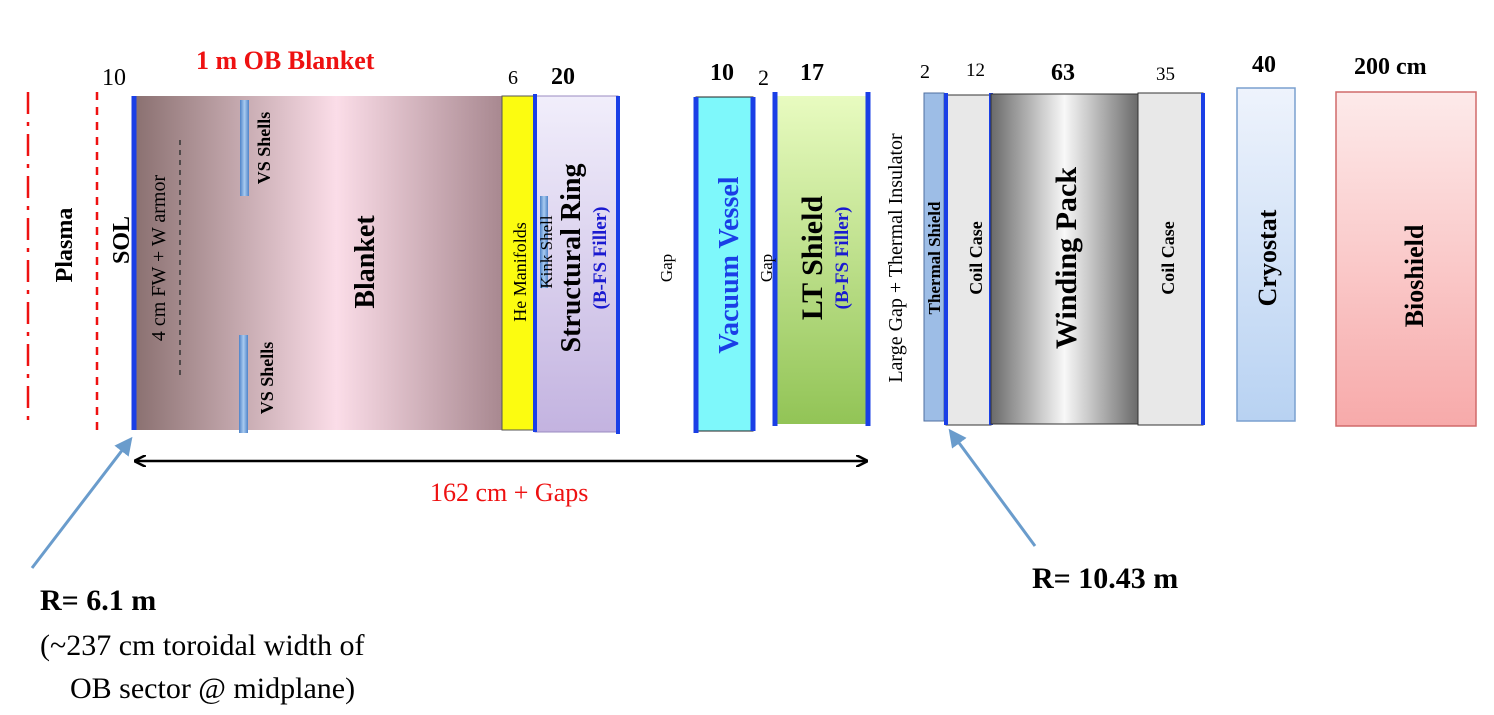 This screenshot has width=1494, height=715. What do you see at coordinates (1165, 74) in the screenshot?
I see `coil-case-2-thickness-label: 35` at bounding box center [1165, 74].